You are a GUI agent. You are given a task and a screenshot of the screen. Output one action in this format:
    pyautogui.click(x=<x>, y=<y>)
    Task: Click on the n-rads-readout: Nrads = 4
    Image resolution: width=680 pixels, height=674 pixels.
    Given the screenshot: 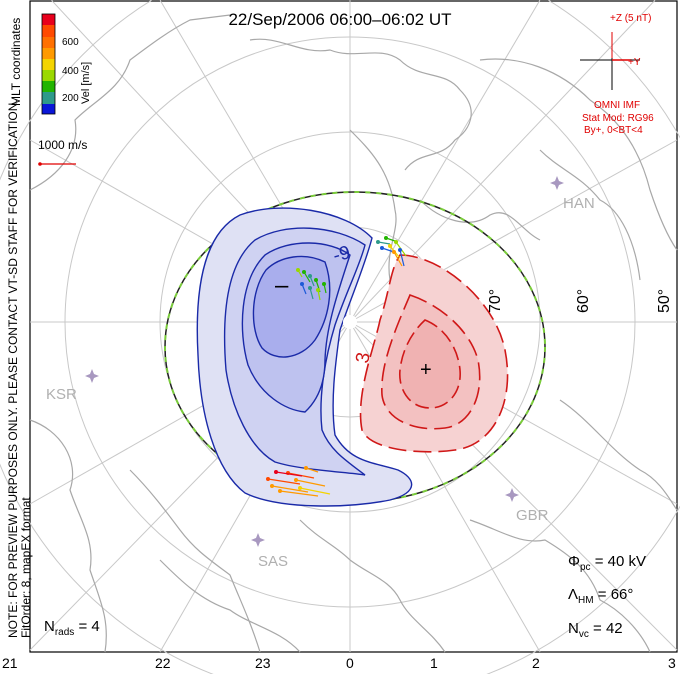 What is the action you would take?
    pyautogui.click(x=72, y=628)
    